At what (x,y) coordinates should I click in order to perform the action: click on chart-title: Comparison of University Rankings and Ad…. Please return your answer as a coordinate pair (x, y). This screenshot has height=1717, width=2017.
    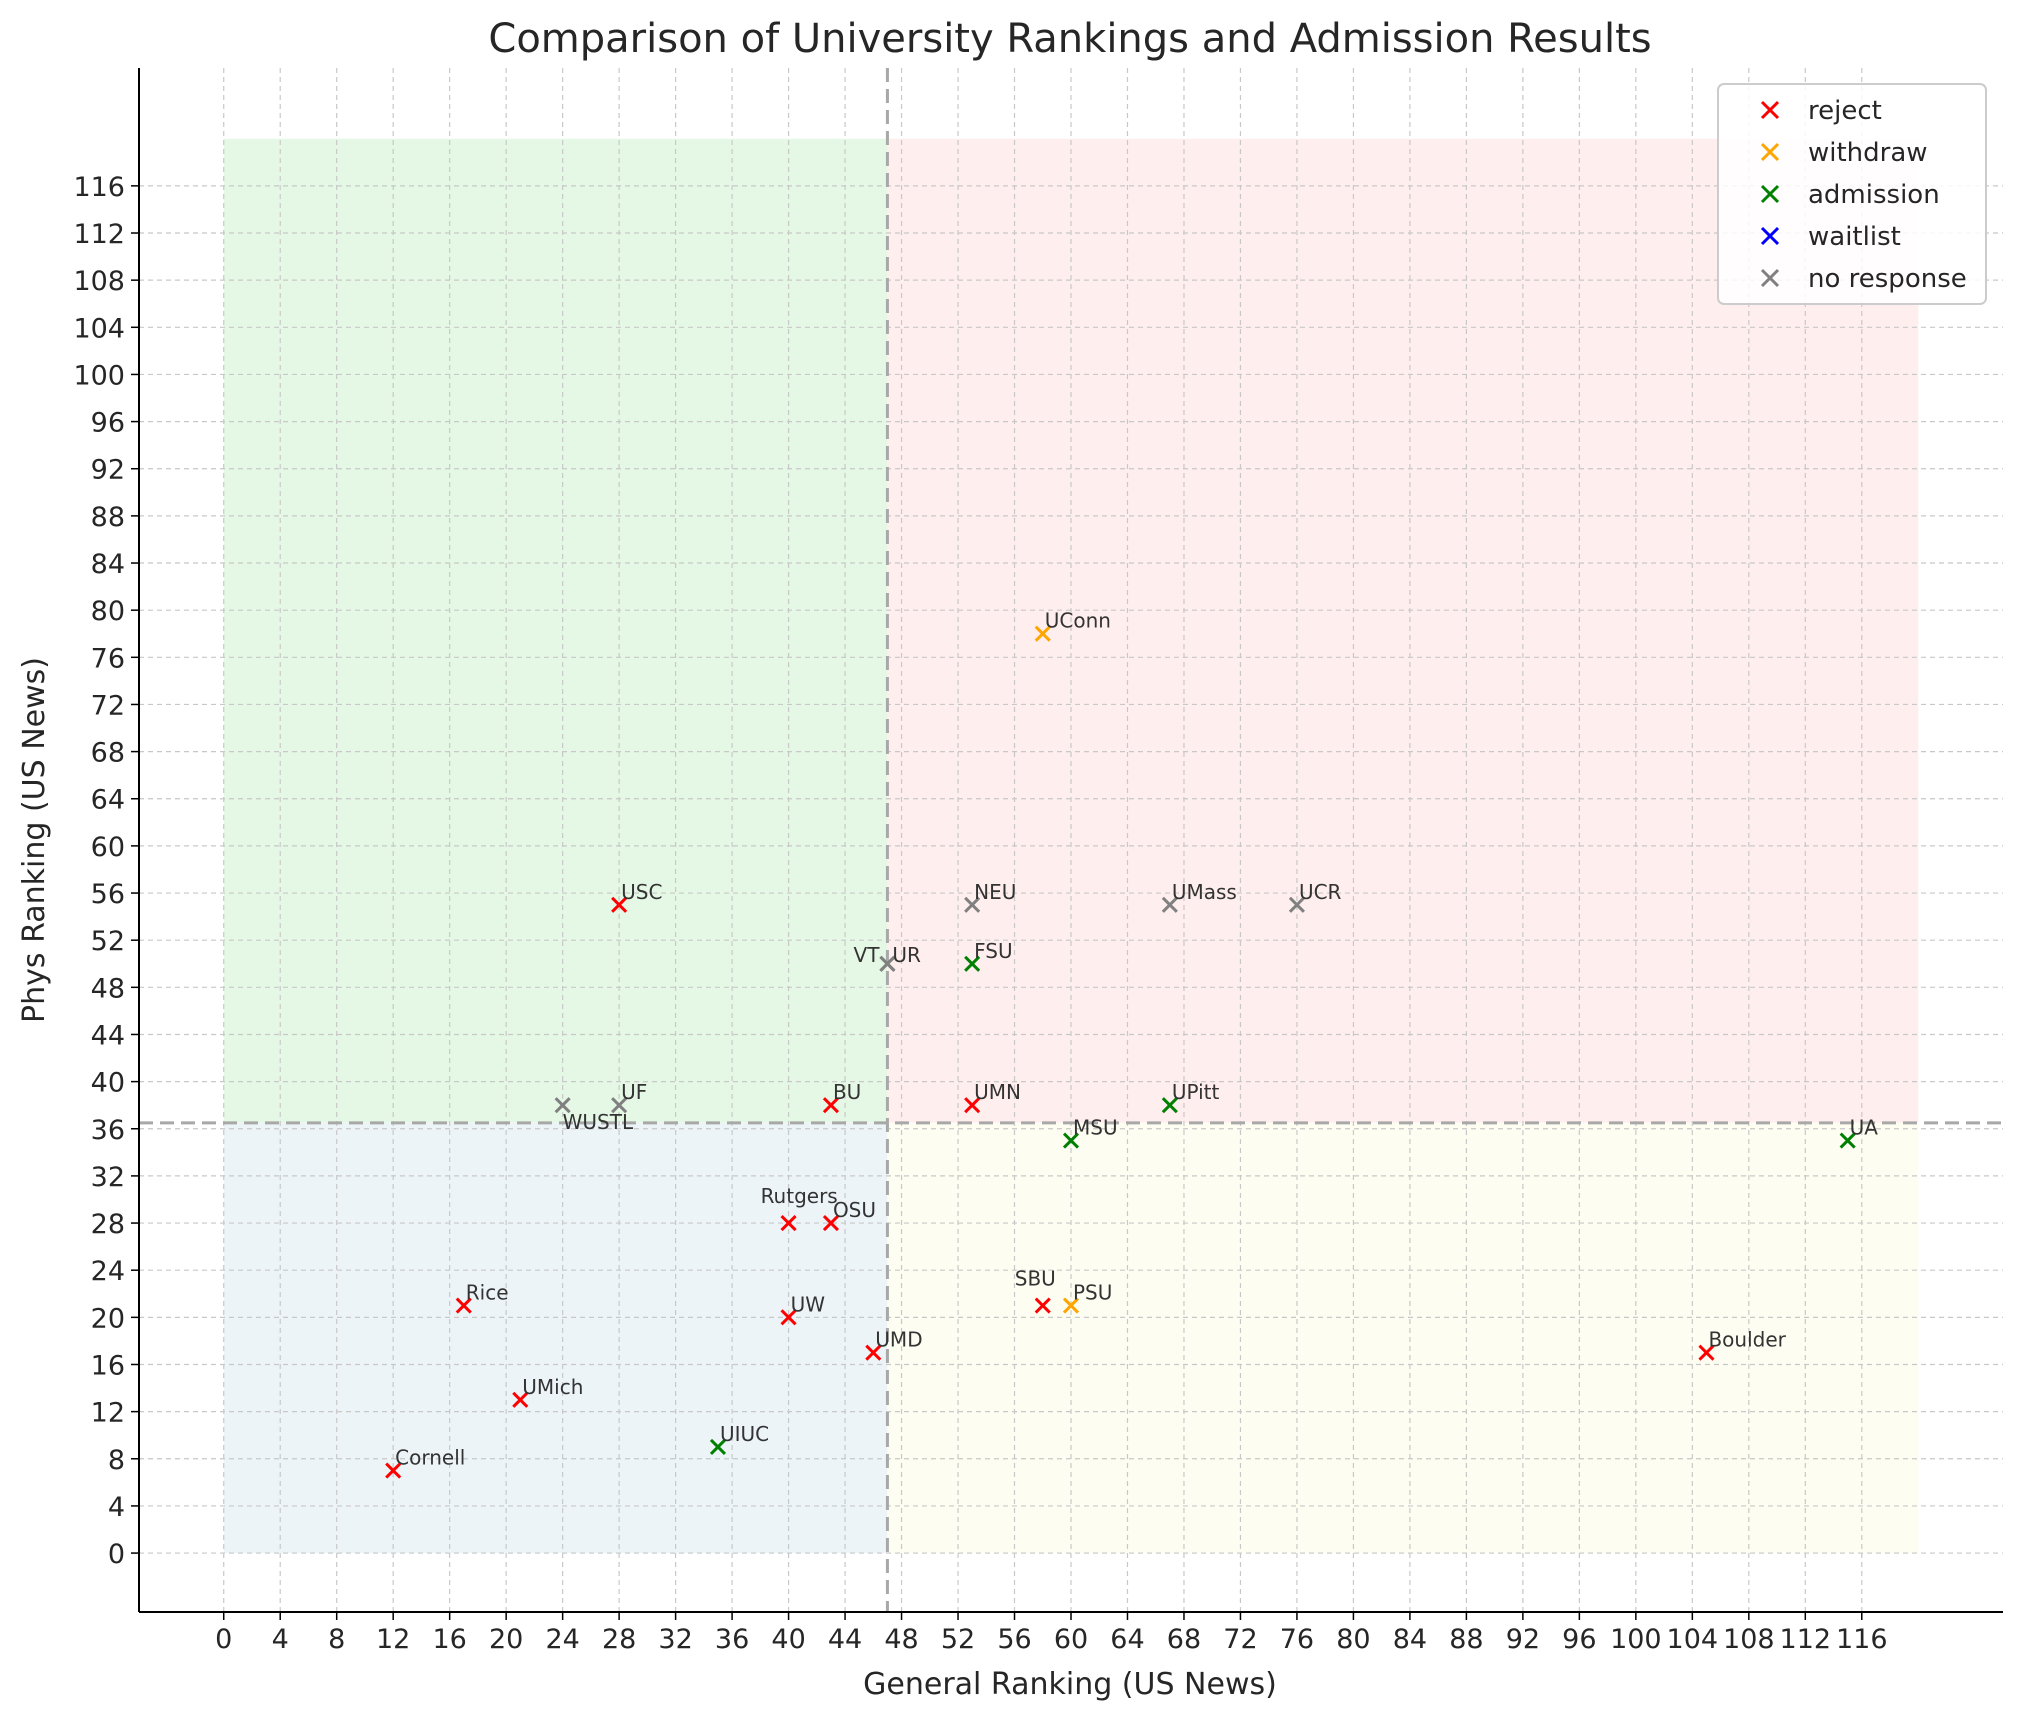
    Looking at the image, I should click on (1069, 39).